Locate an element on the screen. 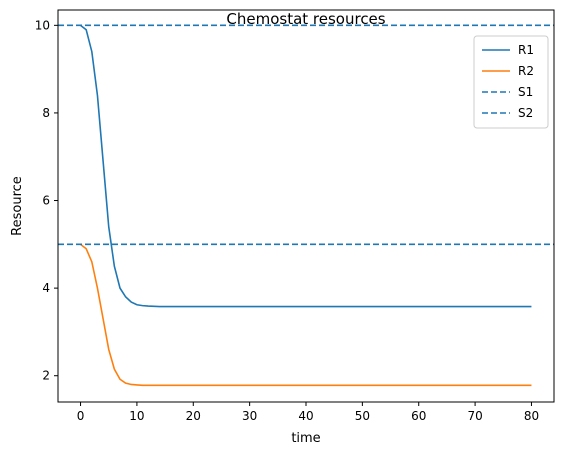  chart-title: Chemostat resources is located at coordinates (305, 19).